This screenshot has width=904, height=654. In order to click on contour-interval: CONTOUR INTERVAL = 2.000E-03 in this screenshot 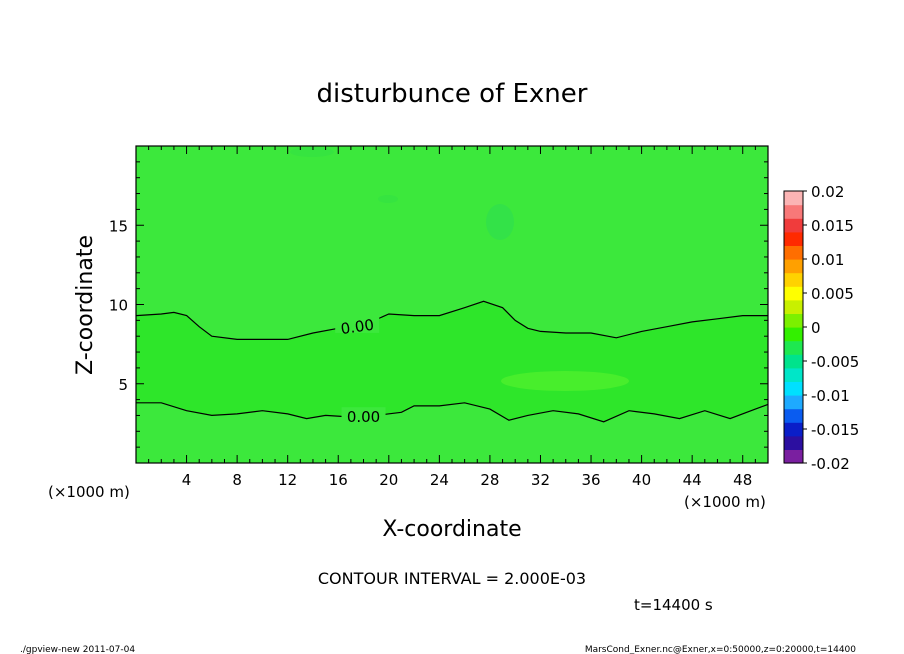, I will do `click(452, 578)`.